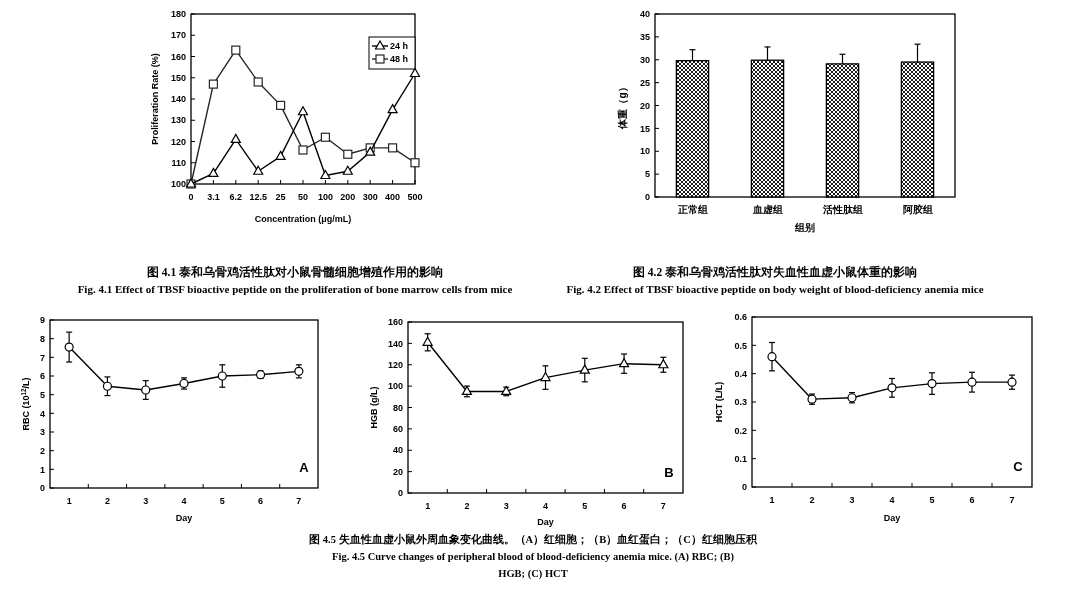 The image size is (1065, 599). I want to click on y-tick-label: 0.5, so click(740, 345).